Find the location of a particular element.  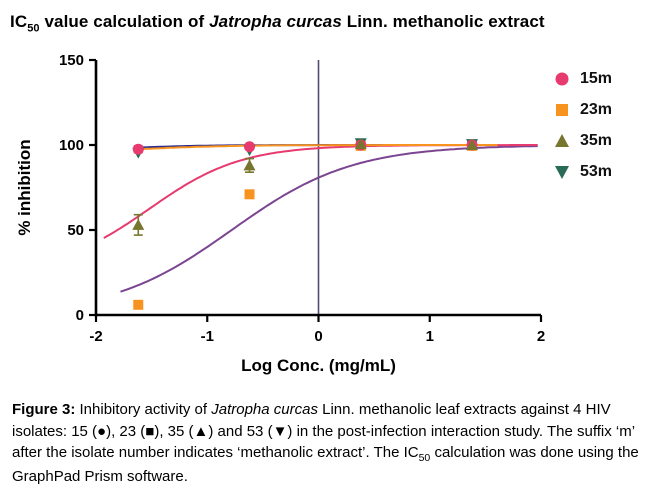

legend-item-35m: 35m is located at coordinates (582, 141).